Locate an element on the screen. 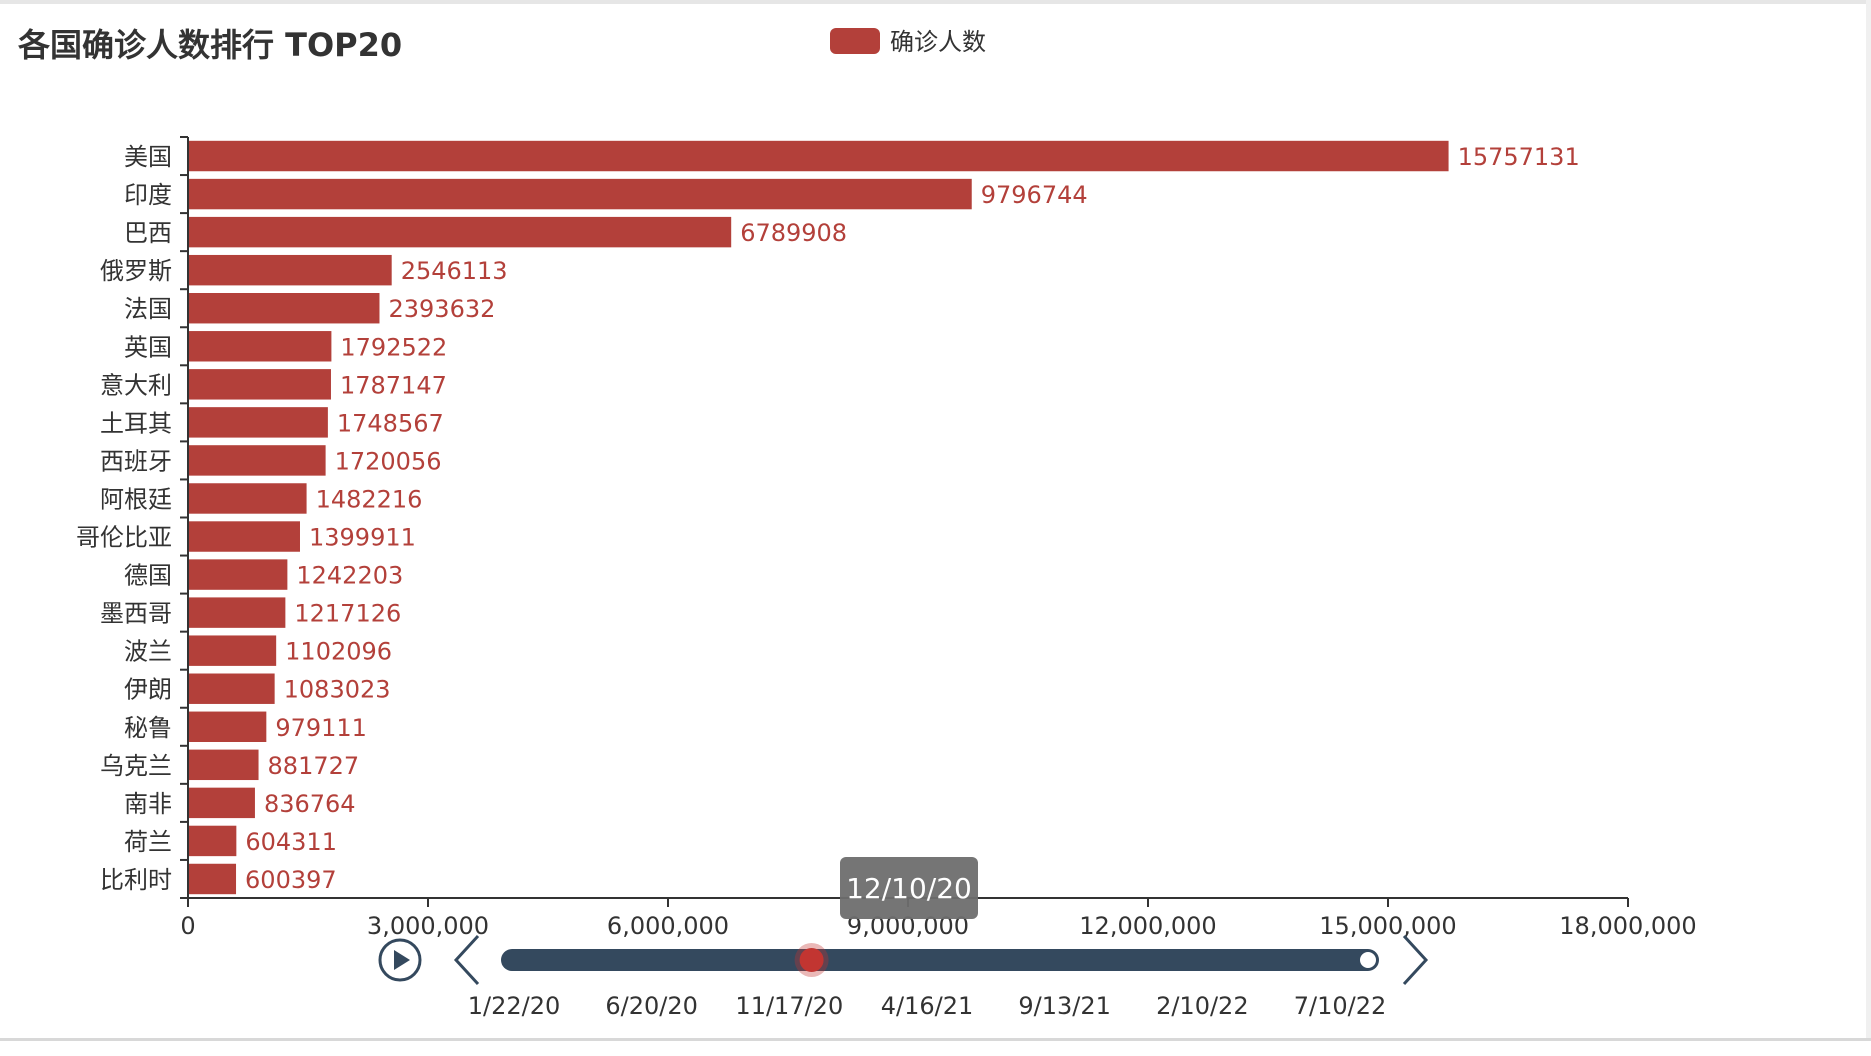 The width and height of the screenshot is (1871, 1056). bar-value-label: 979111 is located at coordinates (321, 728).